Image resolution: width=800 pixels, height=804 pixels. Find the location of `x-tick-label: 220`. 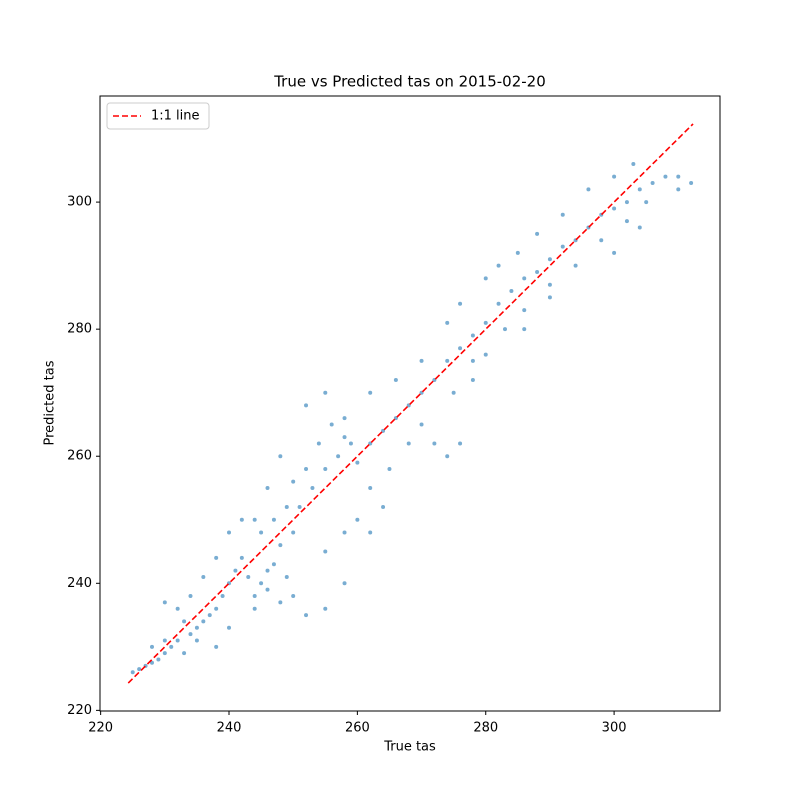

x-tick-label: 220 is located at coordinates (100, 728).